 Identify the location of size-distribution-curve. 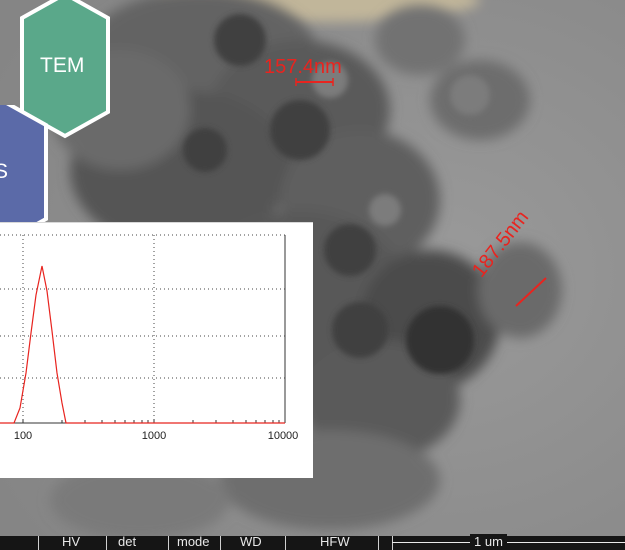
(142, 344).